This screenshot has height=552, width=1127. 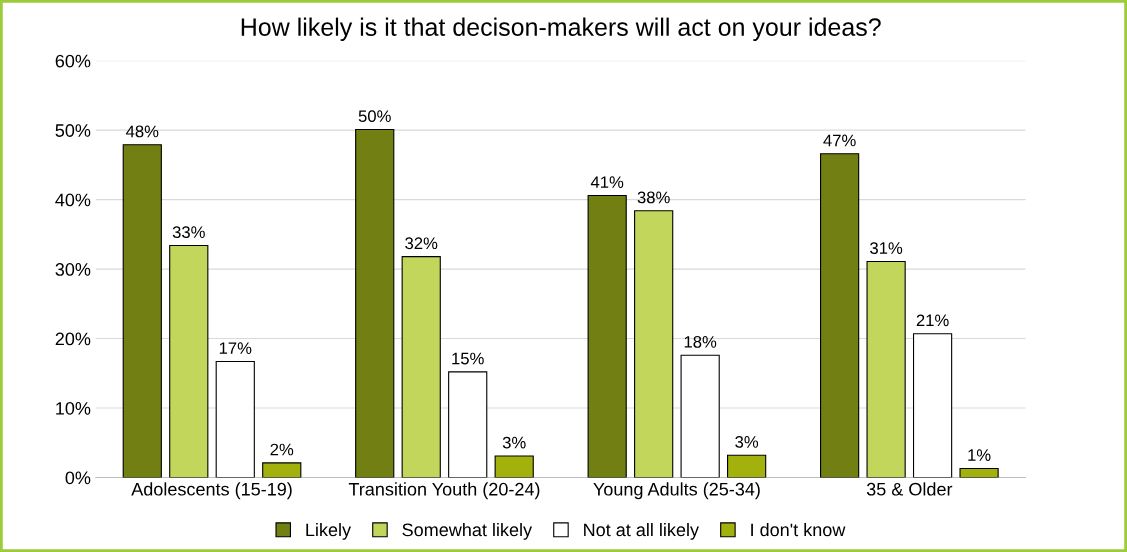 I want to click on data-label: 17%, so click(x=235, y=348).